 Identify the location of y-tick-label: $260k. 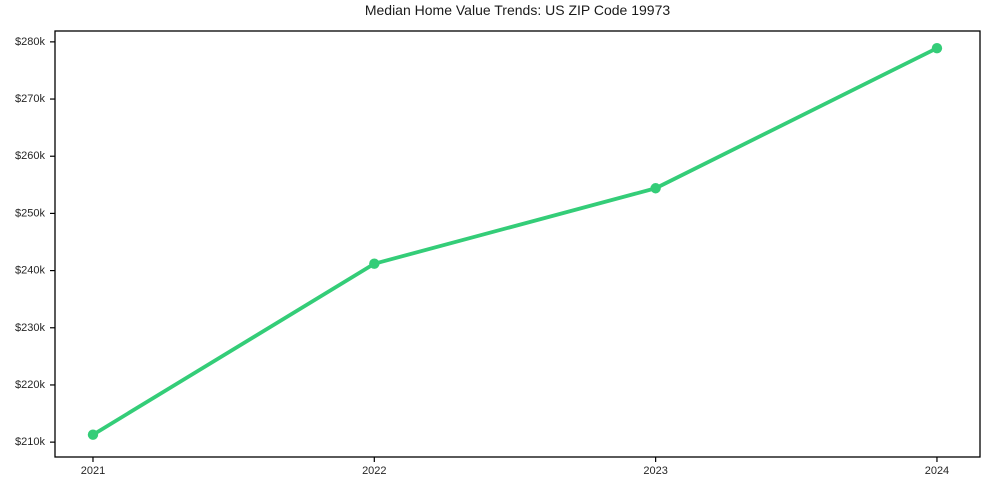
(30, 156).